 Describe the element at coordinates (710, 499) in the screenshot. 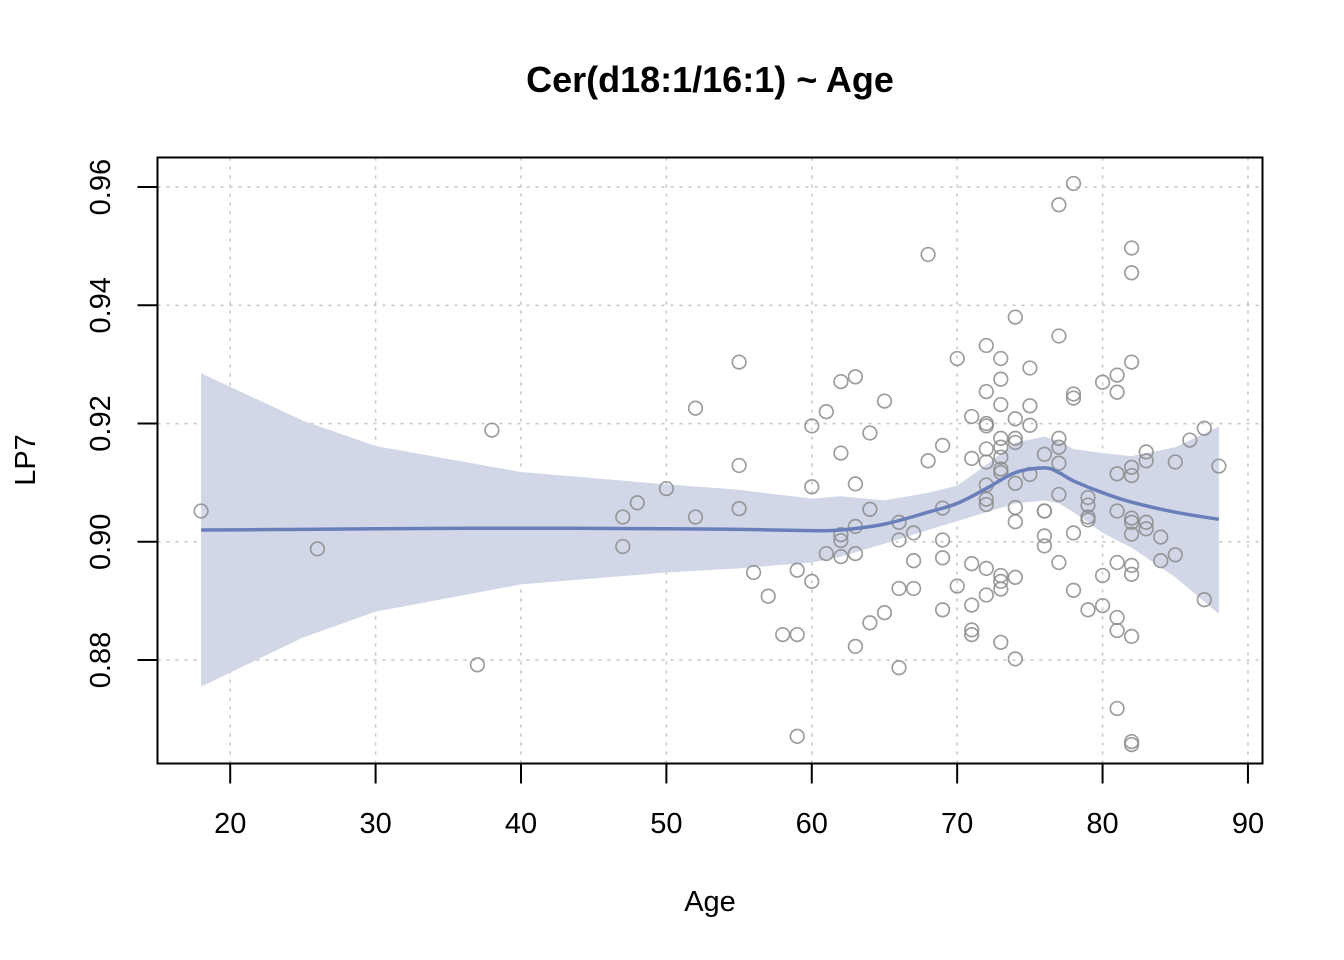

I see `smooth-fit-line` at that location.